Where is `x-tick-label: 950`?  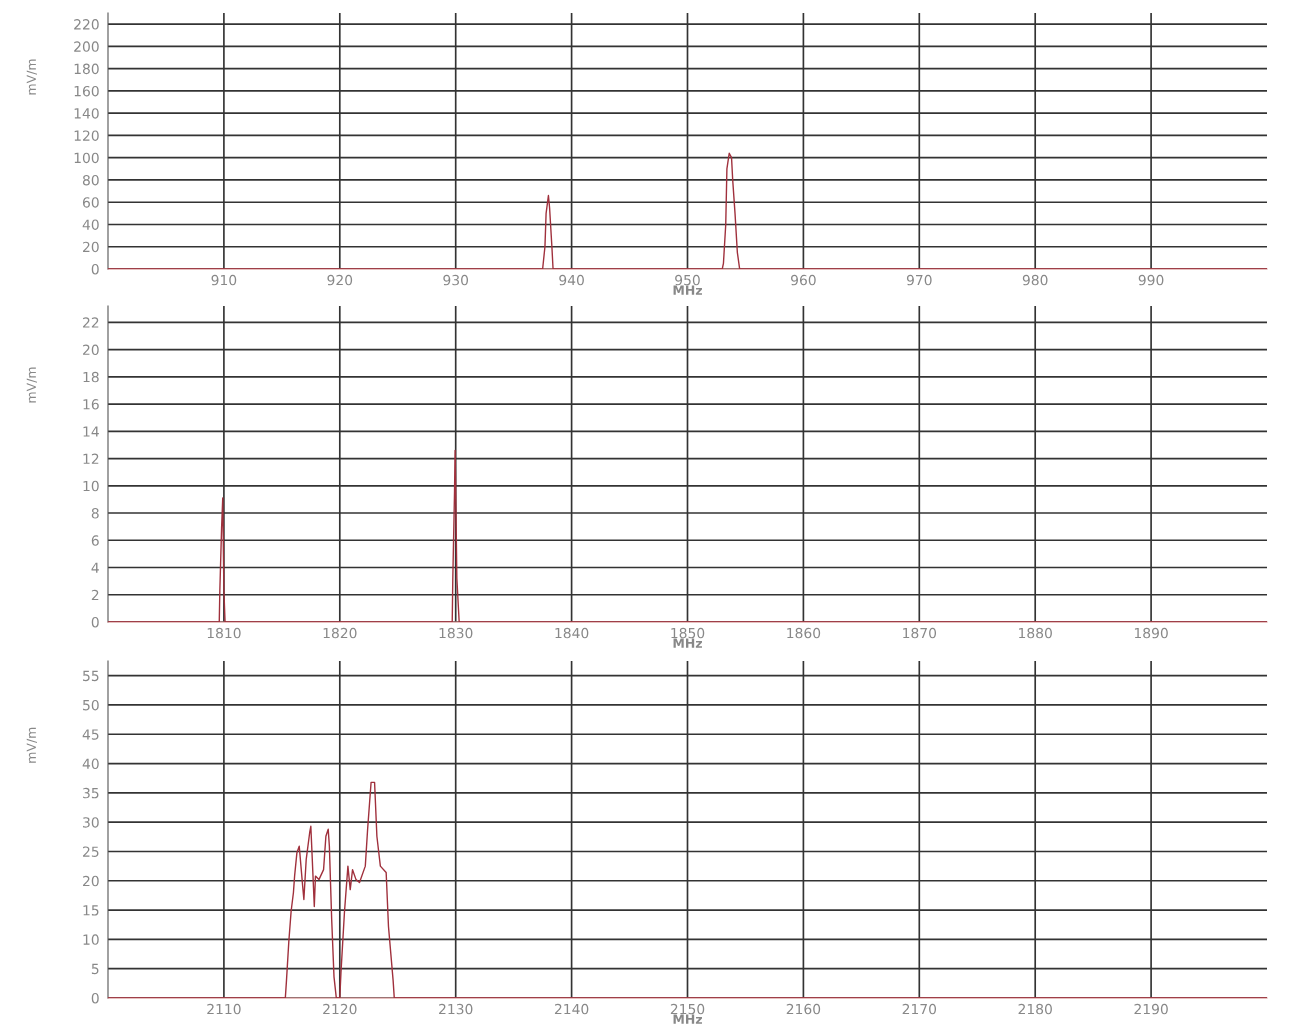 x-tick-label: 950 is located at coordinates (687, 280).